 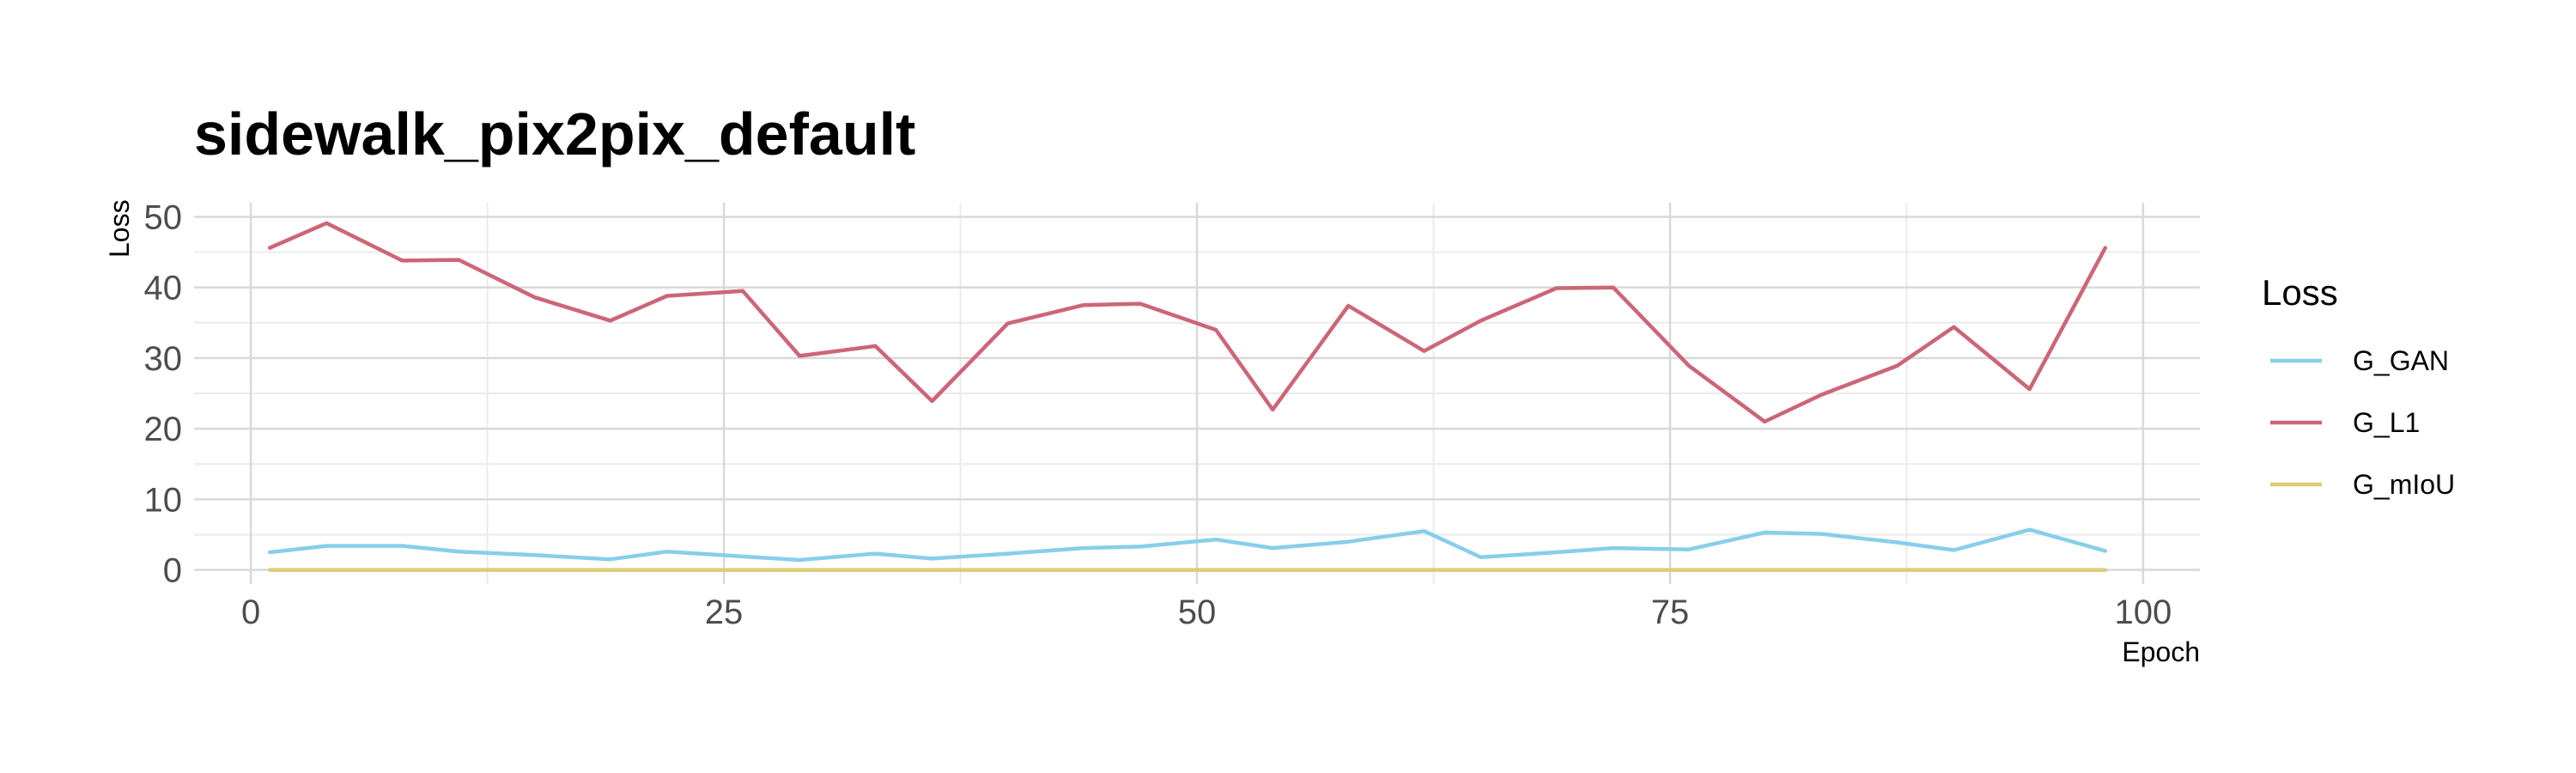 I want to click on x-tick-label: 0, so click(x=251, y=612).